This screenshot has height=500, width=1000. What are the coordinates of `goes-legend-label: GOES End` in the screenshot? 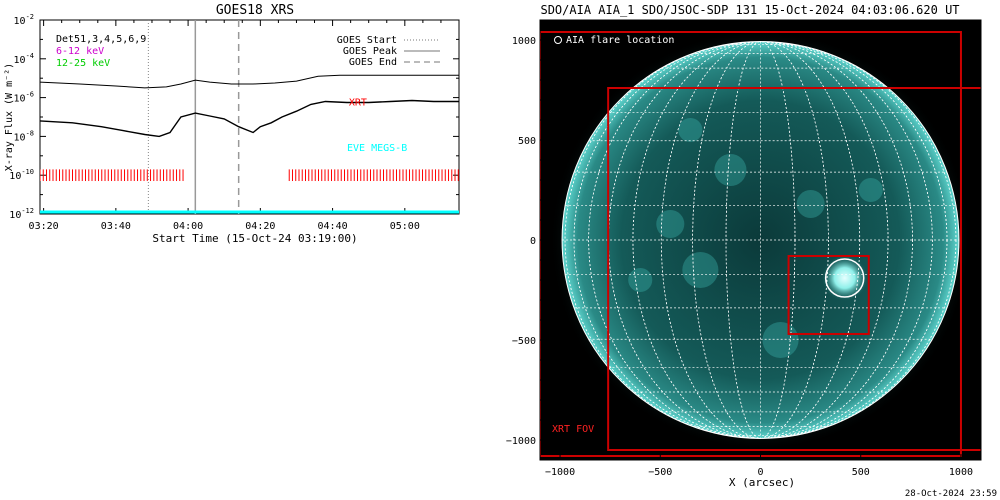 It's located at (373, 62).